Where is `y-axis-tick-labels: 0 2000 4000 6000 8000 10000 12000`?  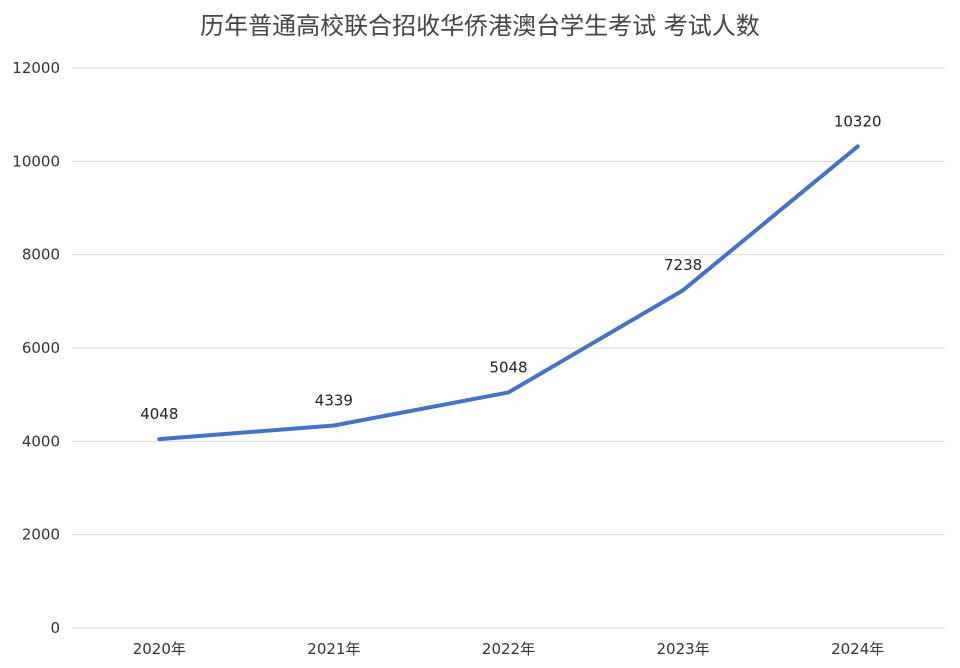 y-axis-tick-labels: 0 2000 4000 6000 8000 10000 12000 is located at coordinates (36, 348).